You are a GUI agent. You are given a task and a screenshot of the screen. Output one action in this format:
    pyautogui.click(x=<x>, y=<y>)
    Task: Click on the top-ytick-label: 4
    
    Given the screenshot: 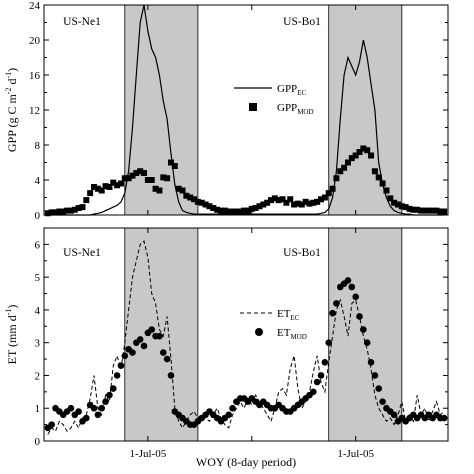 What is the action you would take?
    pyautogui.click(x=38, y=181)
    